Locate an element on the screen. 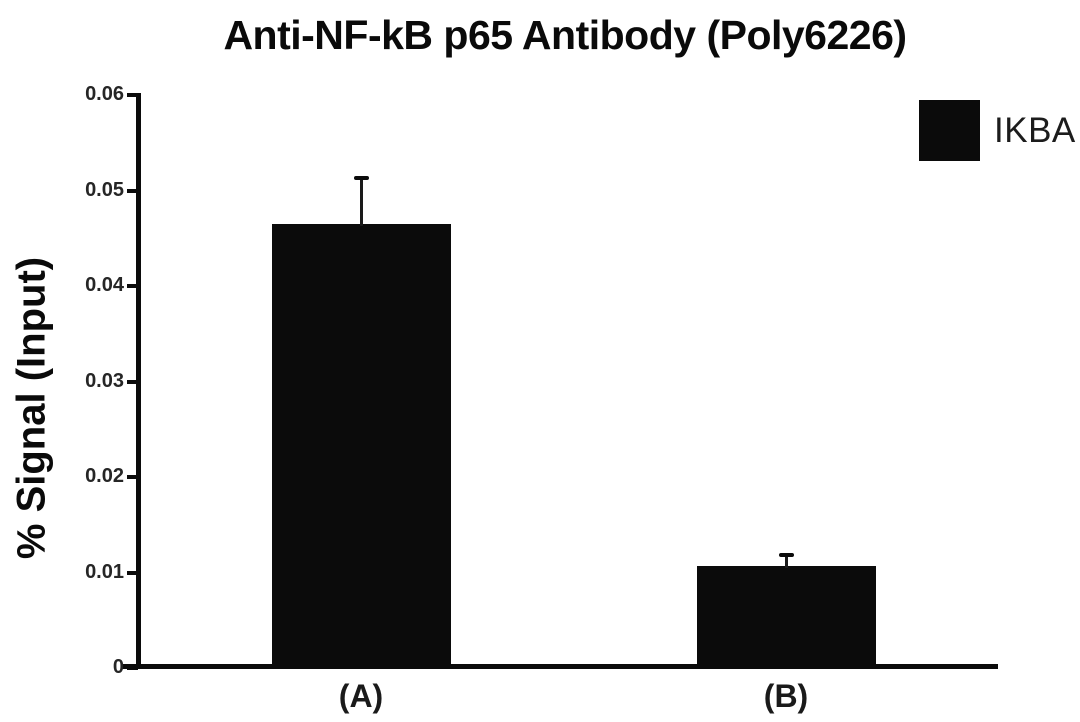 Image resolution: width=1080 pixels, height=722 pixels. y-tick-label: 0.01 is located at coordinates (104, 571).